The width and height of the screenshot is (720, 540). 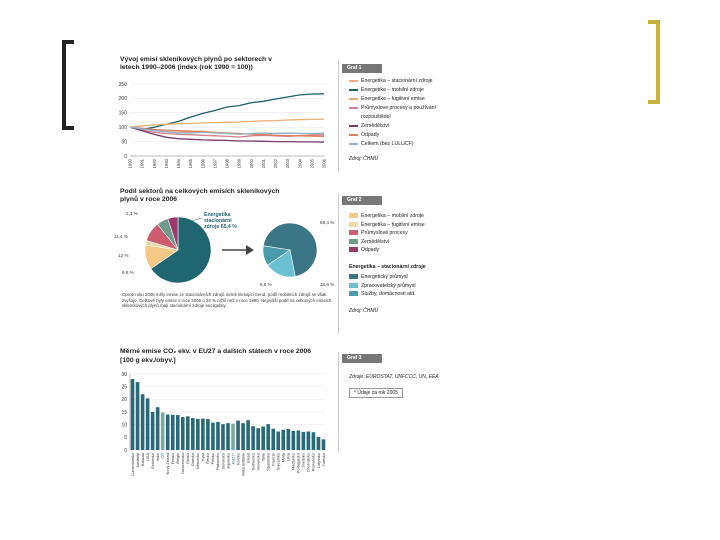 I want to click on graf1-legend-item: Energetika – stacionární zdroje, so click(x=391, y=81).